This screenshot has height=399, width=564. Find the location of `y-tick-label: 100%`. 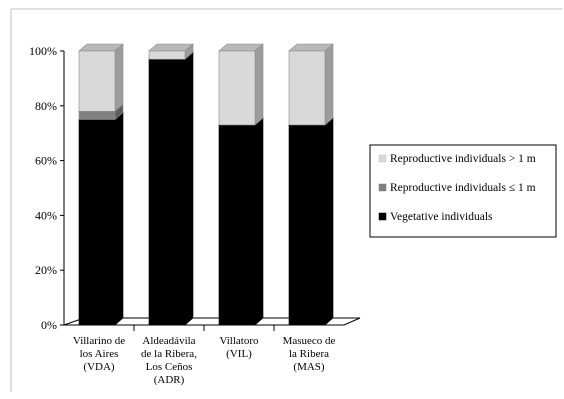

y-tick-label: 100% is located at coordinates (43, 51).